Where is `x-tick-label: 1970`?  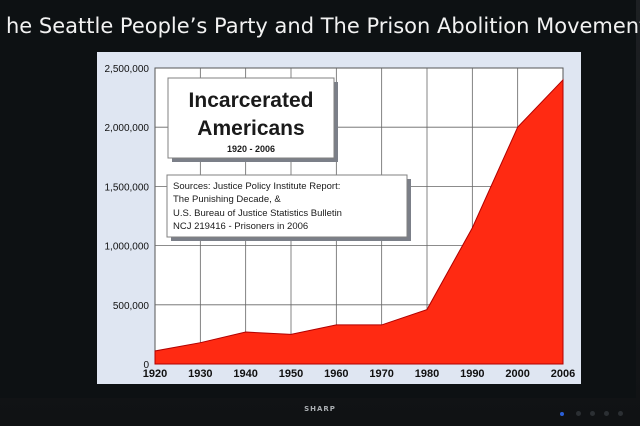
x-tick-label: 1970 is located at coordinates (381, 374).